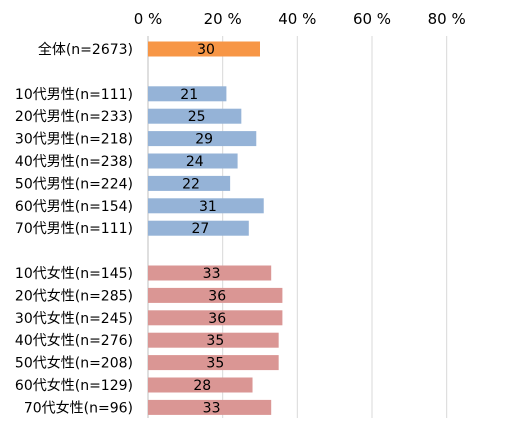 Image resolution: width=518 pixels, height=433 pixels. Describe the element at coordinates (297, 19) in the screenshot. I see `x-tick-label: 40 %` at that location.